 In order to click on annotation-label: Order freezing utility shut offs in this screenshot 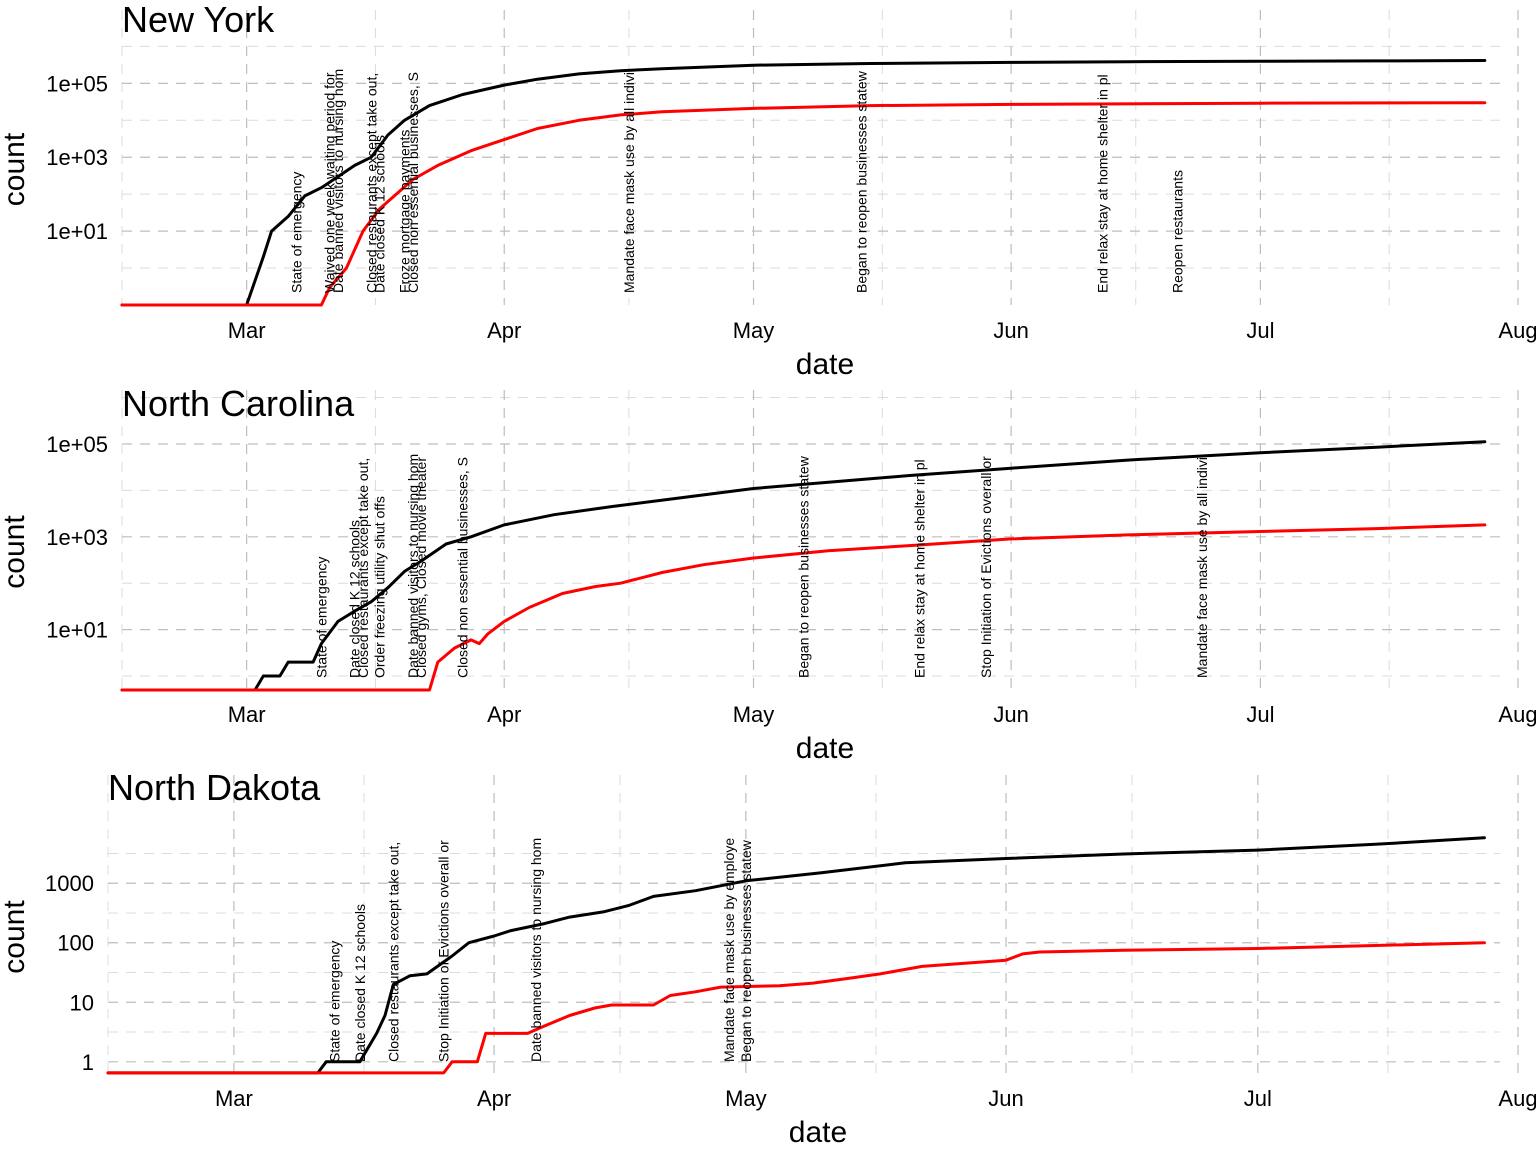, I will do `click(380, 587)`.